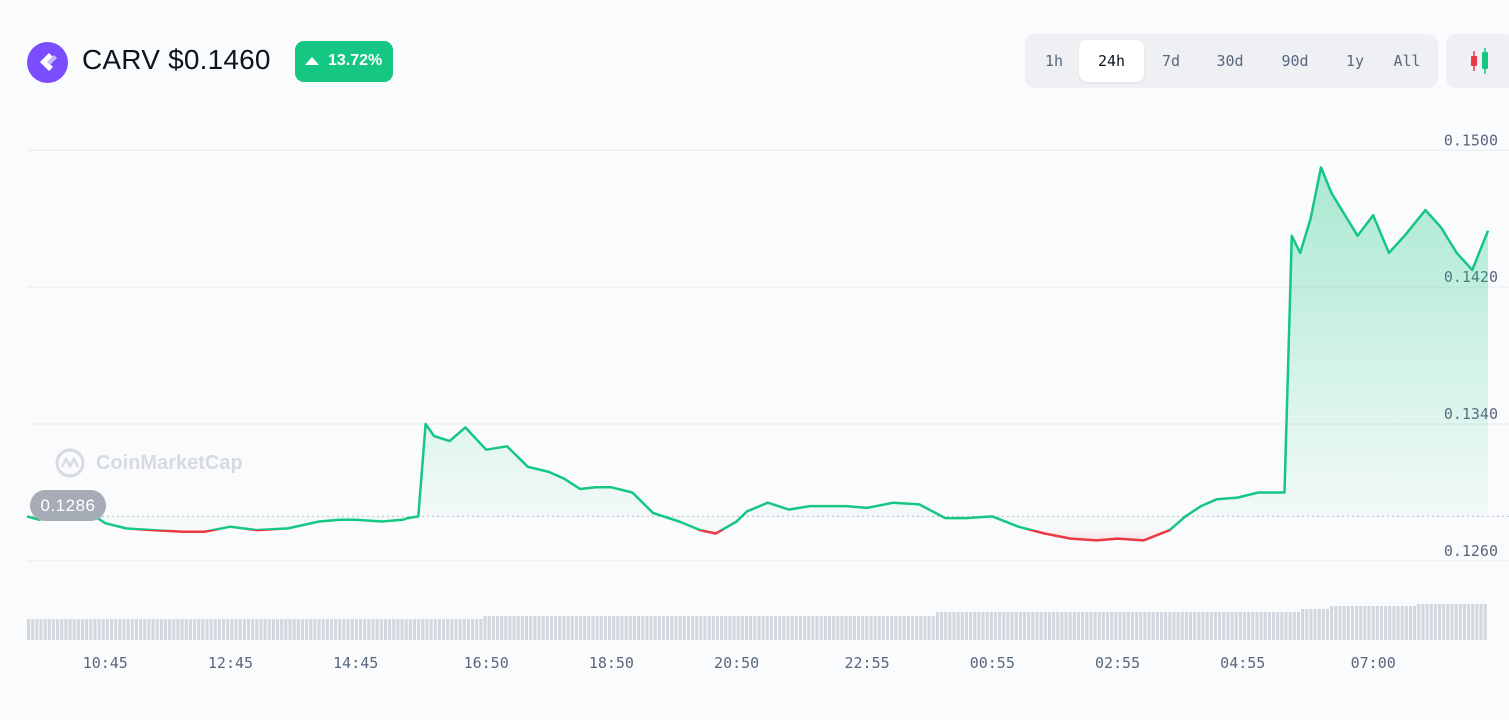  What do you see at coordinates (1295, 61) in the screenshot?
I see `range-90d: 90d` at bounding box center [1295, 61].